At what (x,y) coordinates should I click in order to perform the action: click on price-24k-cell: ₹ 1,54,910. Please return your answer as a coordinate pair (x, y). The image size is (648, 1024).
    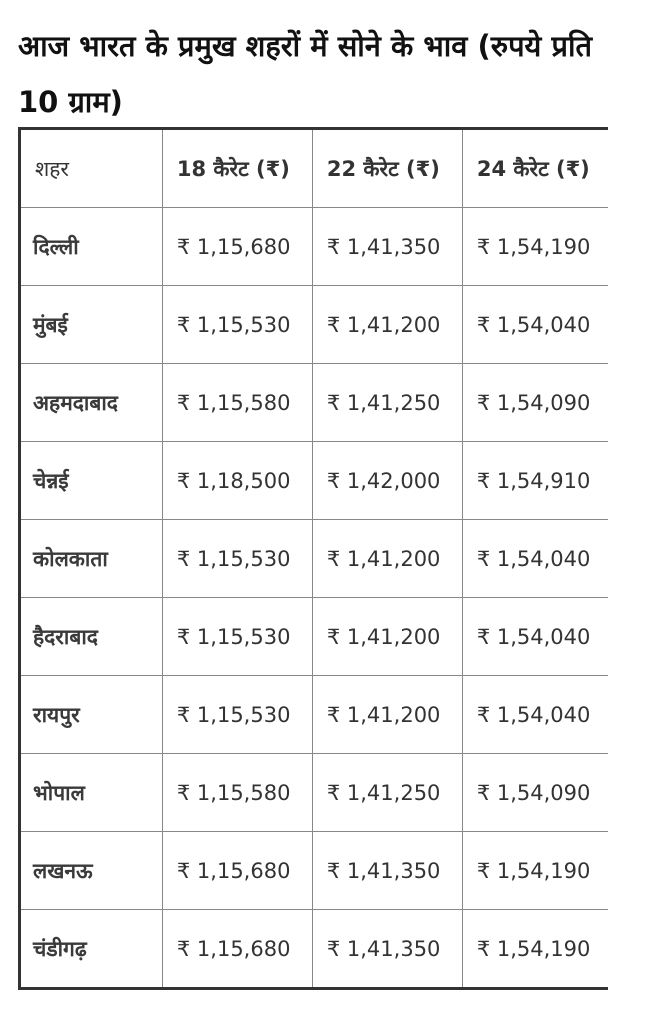
    Looking at the image, I should click on (534, 480).